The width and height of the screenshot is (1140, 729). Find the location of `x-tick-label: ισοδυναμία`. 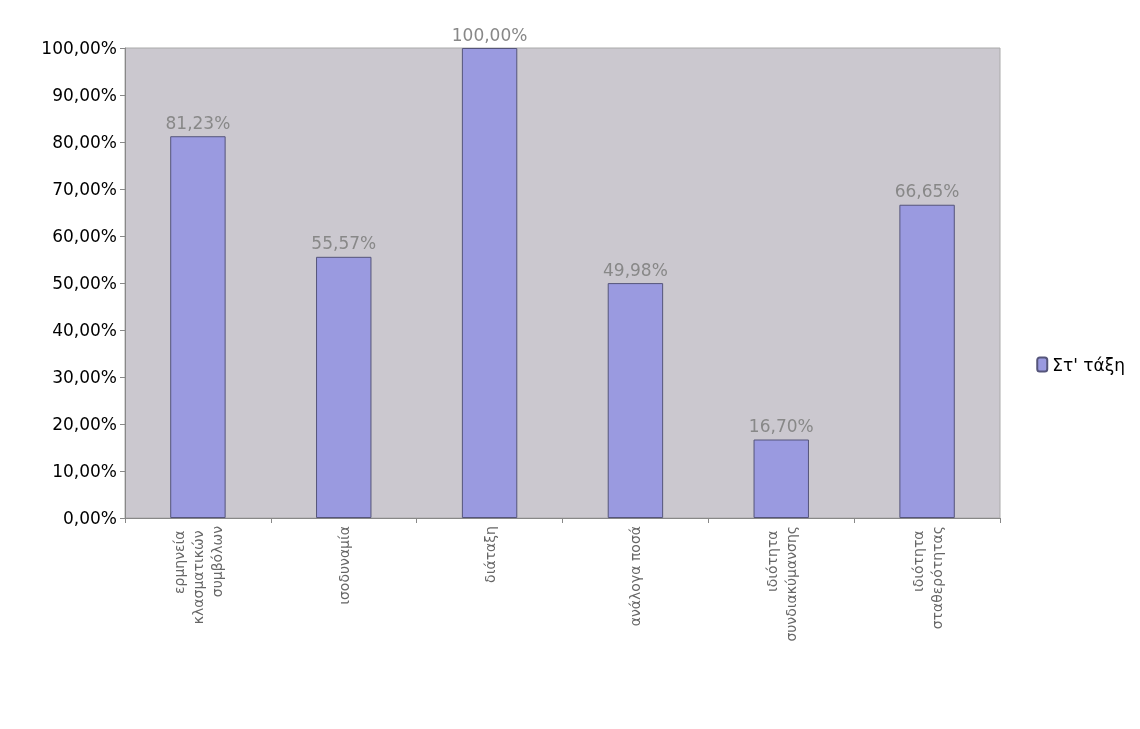

x-tick-label: ισοδυναμία is located at coordinates (343, 565).